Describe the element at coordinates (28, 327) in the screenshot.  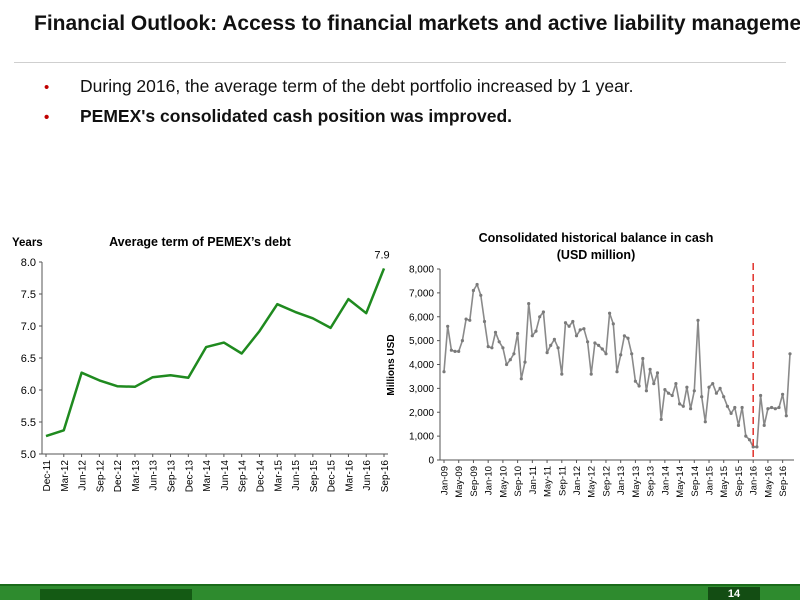
I see `y-tick-label: 7.0` at that location.